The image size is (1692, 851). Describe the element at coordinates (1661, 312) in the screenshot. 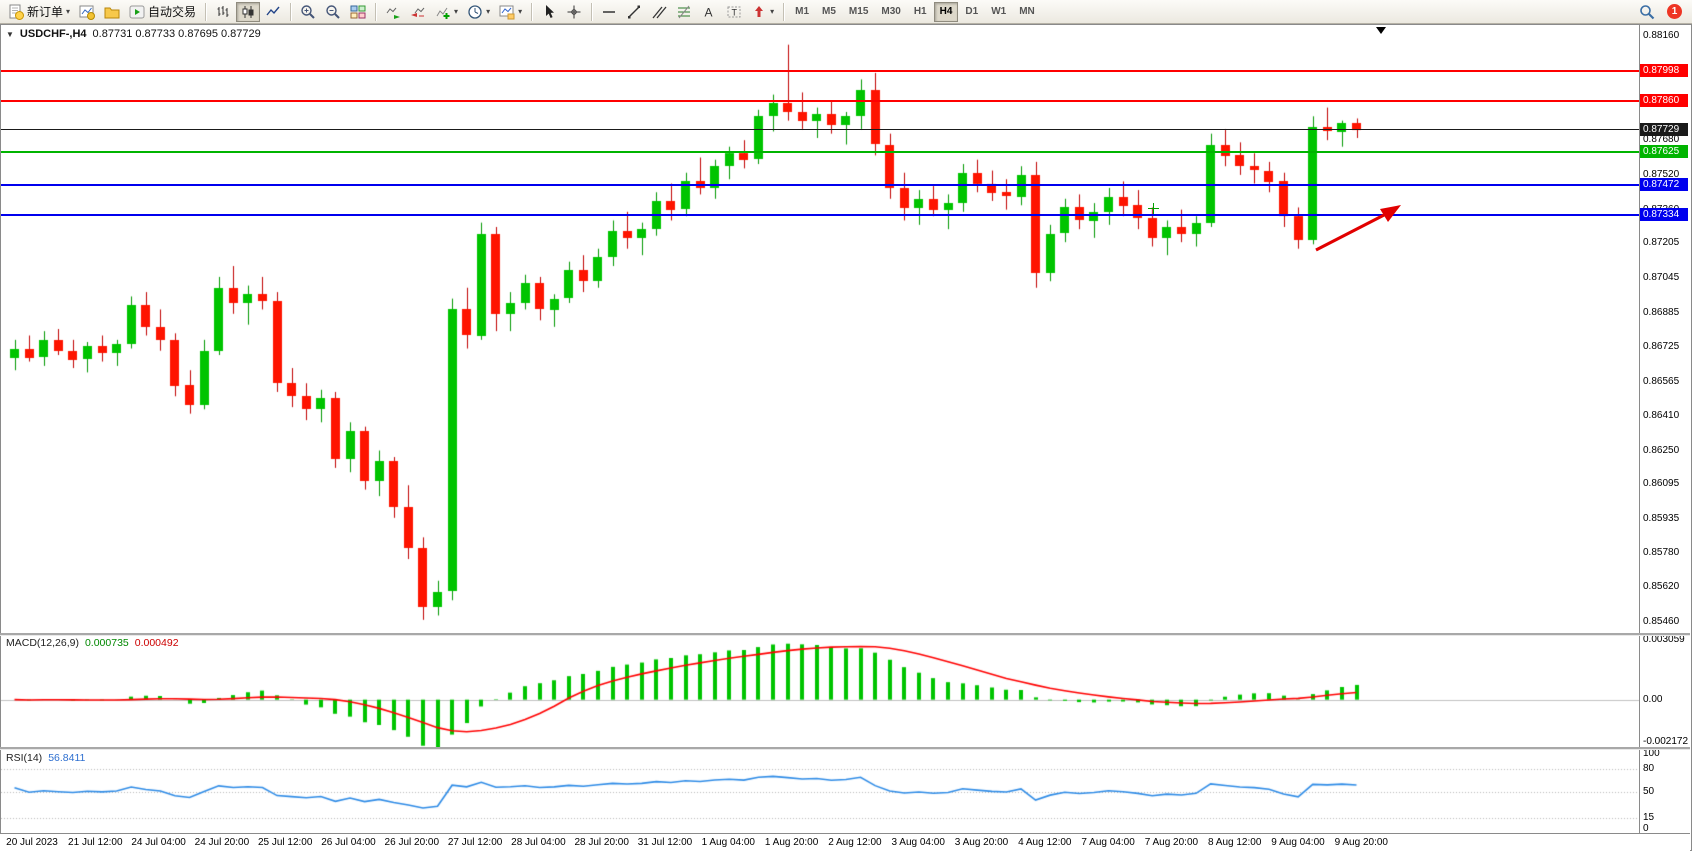

I see `price-axis-label: 0.86885` at that location.